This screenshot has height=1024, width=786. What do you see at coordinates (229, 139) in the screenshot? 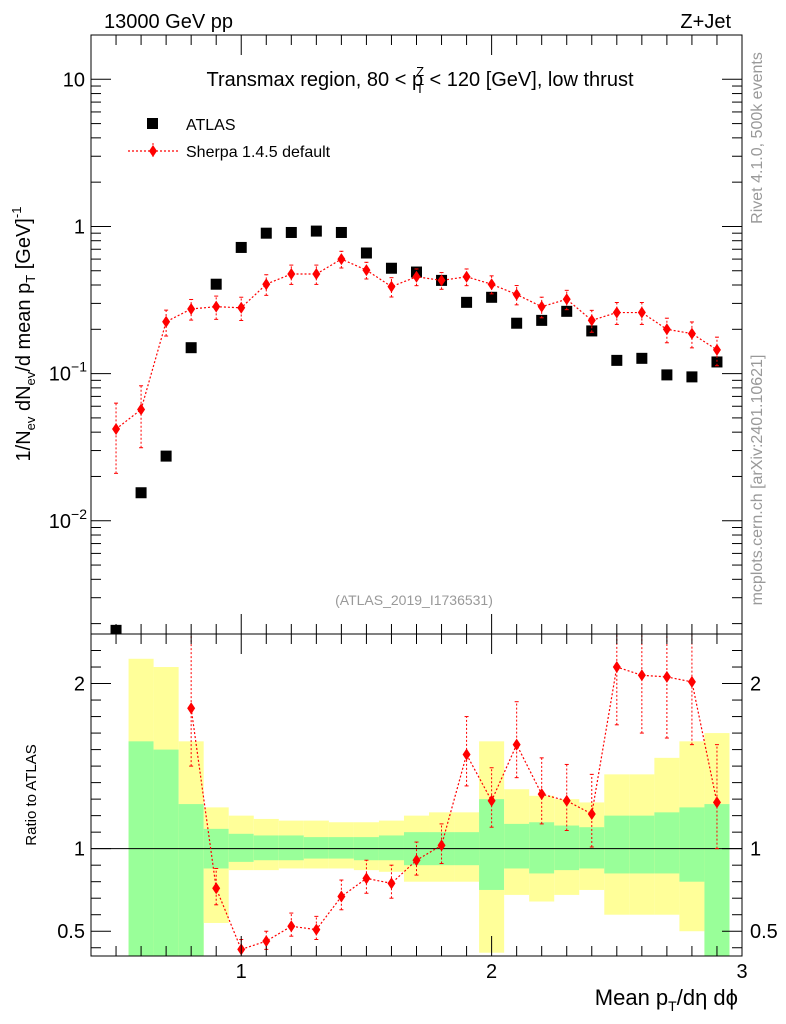
I see `legend: ATLAS Sherpa 1.4.5 default` at bounding box center [229, 139].